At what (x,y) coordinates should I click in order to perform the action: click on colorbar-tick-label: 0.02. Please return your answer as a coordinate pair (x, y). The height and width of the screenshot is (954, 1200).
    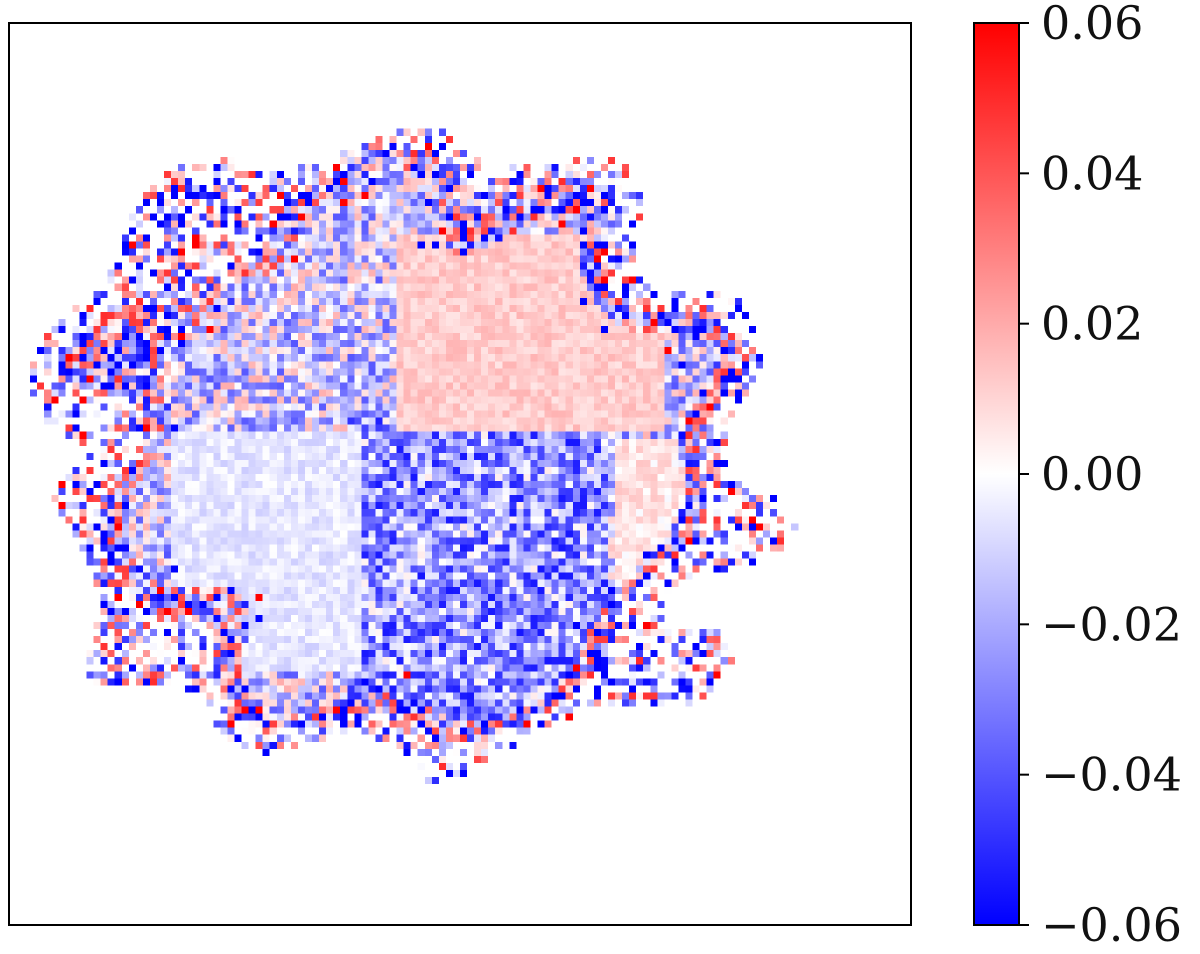
    Looking at the image, I should click on (1092, 324).